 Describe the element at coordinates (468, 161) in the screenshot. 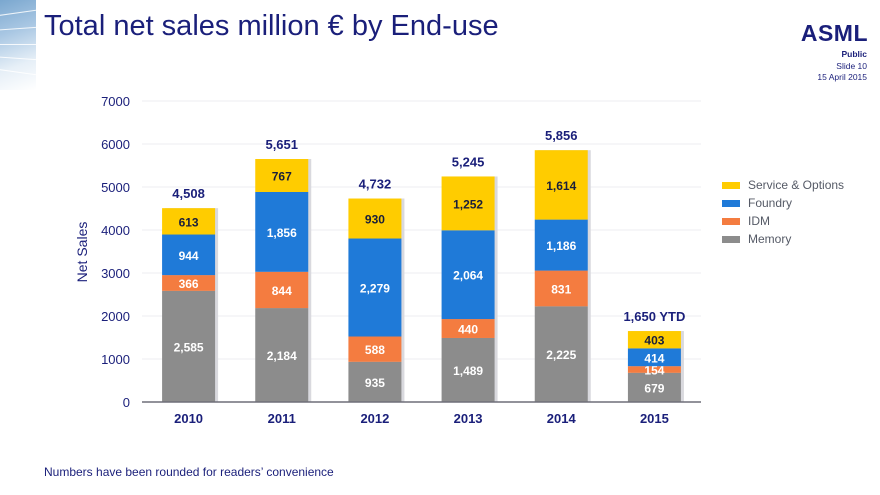

I see `total-label: 5,245` at that location.